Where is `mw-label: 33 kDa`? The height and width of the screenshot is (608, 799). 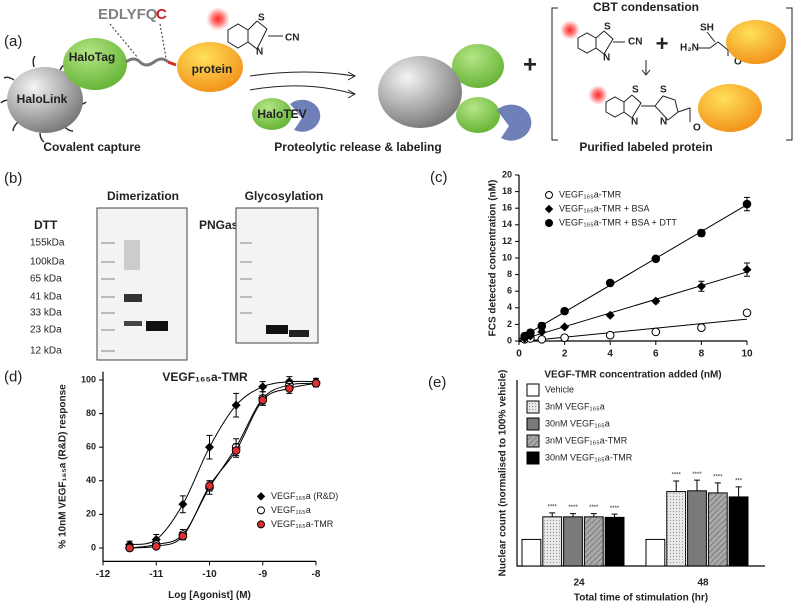
mw-label: 33 kDa is located at coordinates (46, 313).